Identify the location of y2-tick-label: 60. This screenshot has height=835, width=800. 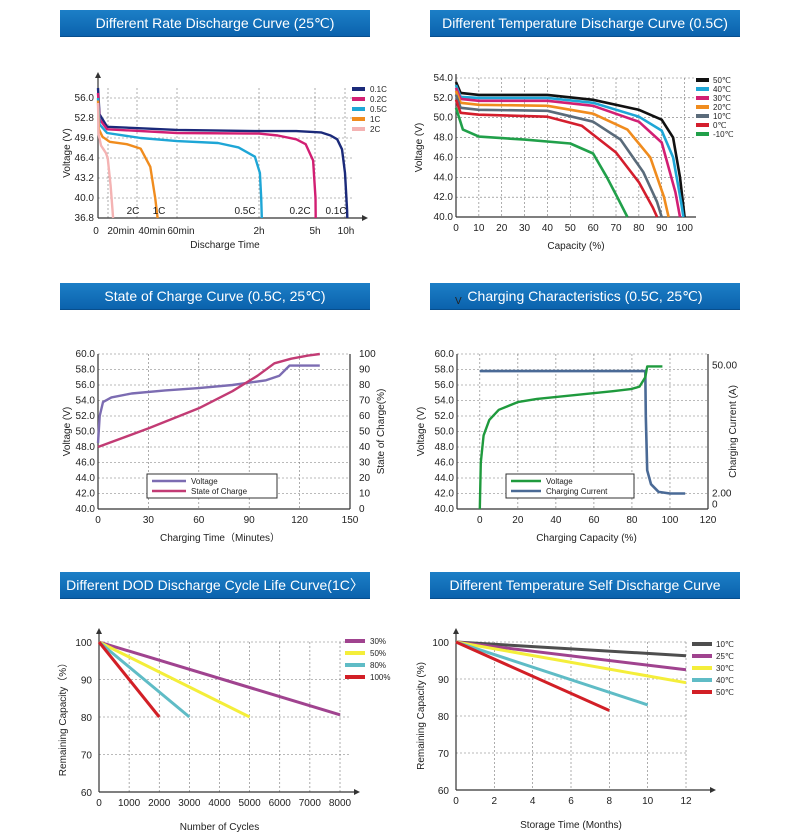
(365, 416).